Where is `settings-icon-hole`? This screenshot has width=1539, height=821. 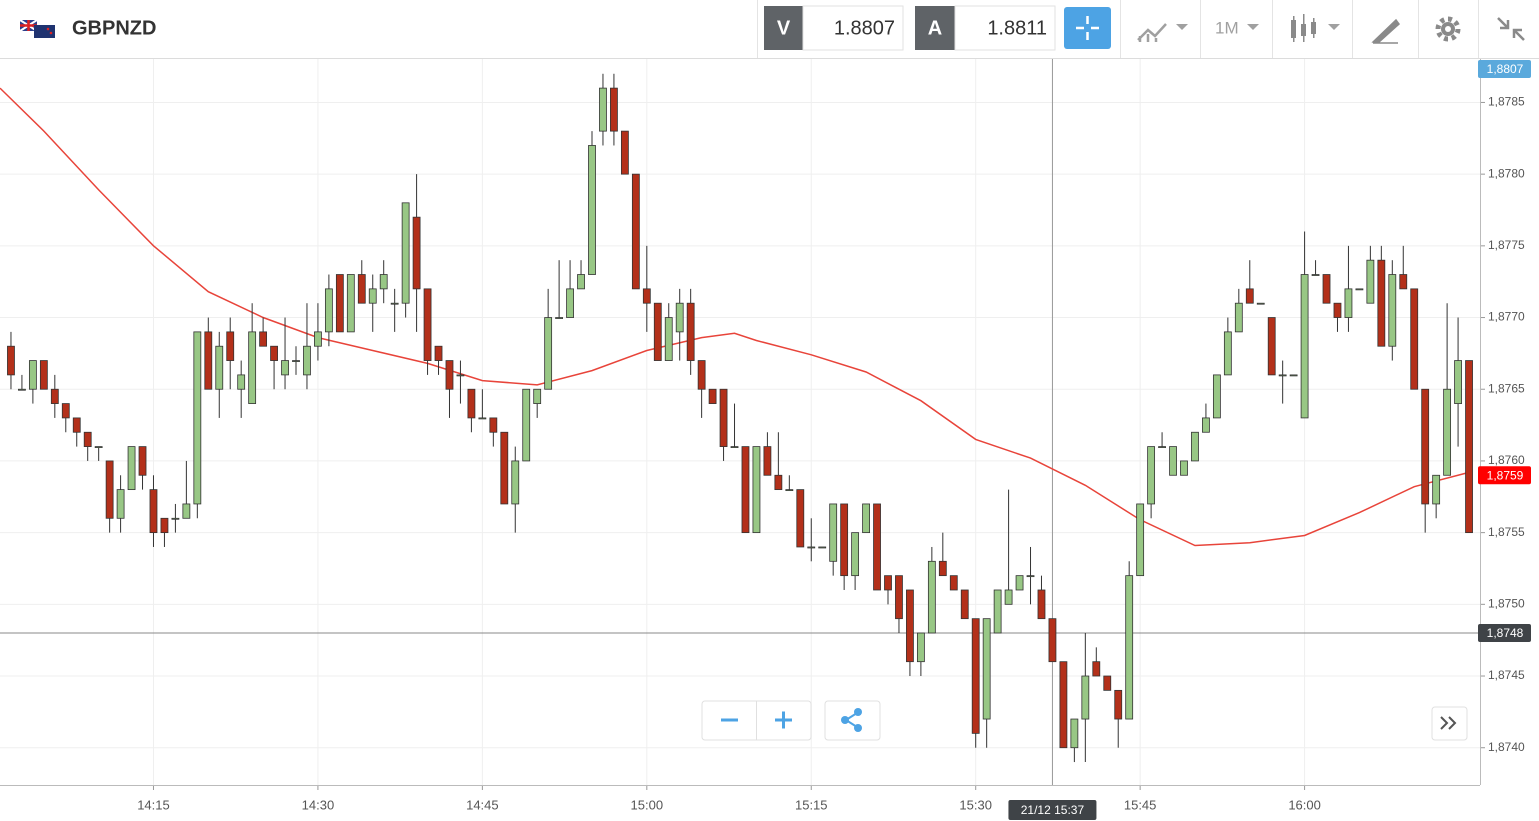
settings-icon-hole is located at coordinates (1448, 29).